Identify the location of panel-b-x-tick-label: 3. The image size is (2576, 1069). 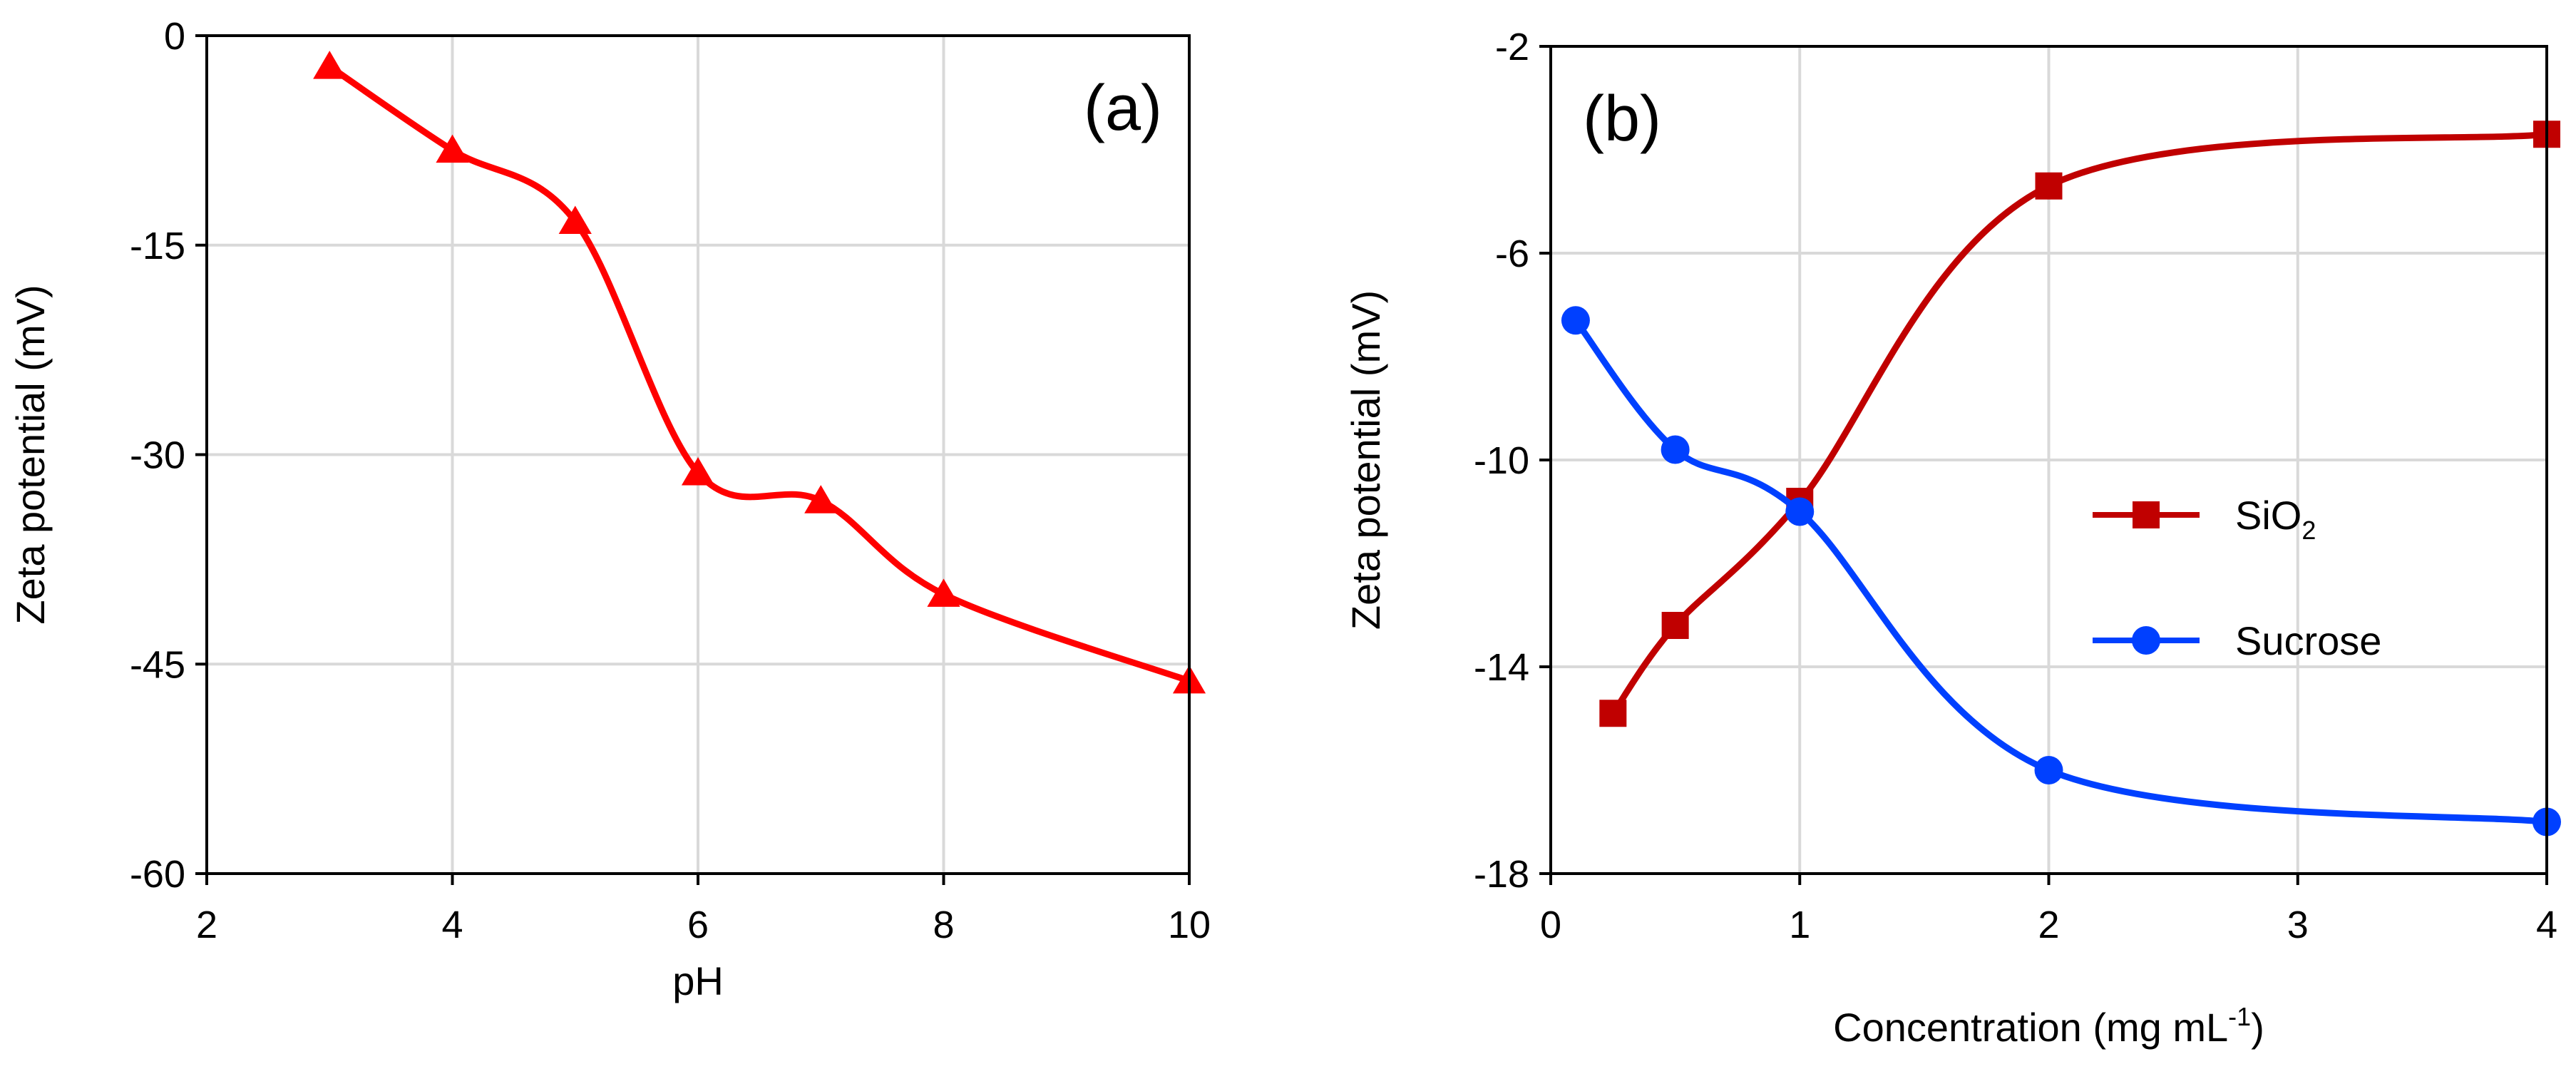
(2298, 925).